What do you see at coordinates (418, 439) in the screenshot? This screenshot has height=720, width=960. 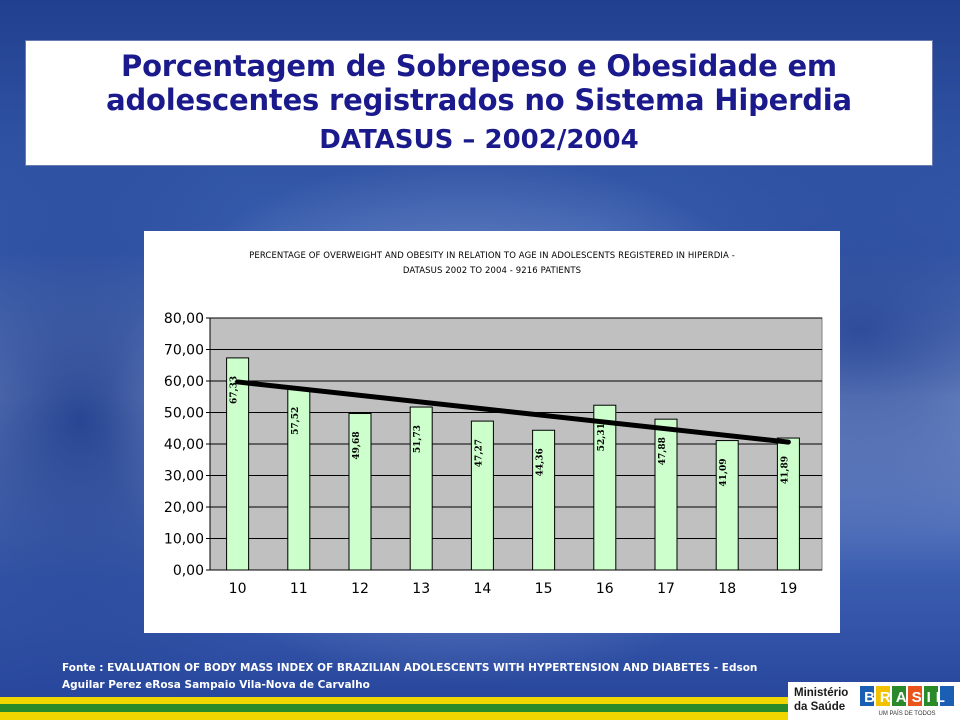 I see `data-label: 51,73` at bounding box center [418, 439].